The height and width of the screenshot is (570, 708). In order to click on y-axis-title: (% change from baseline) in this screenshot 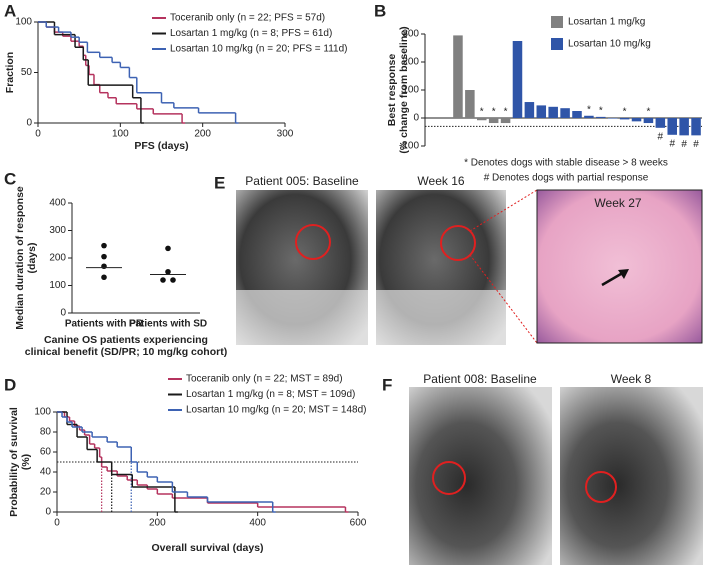, I will do `click(404, 89)`.